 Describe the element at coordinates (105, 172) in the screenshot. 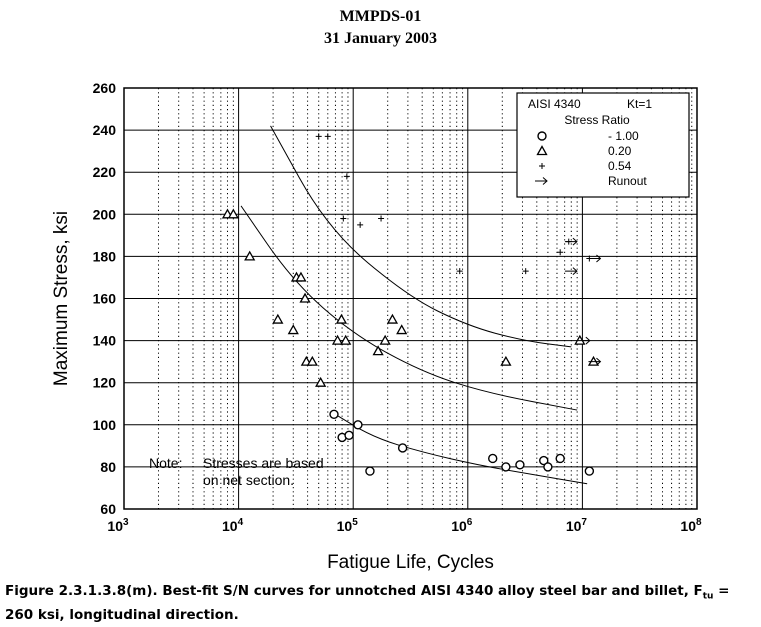

I see `y-tick-label: 220` at that location.